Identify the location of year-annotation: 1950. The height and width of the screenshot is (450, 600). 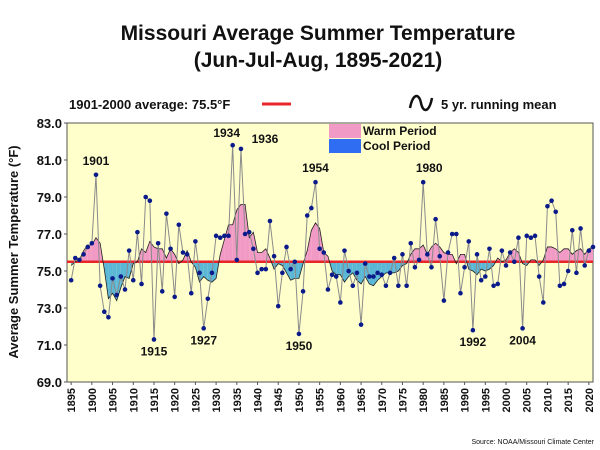
(299, 346).